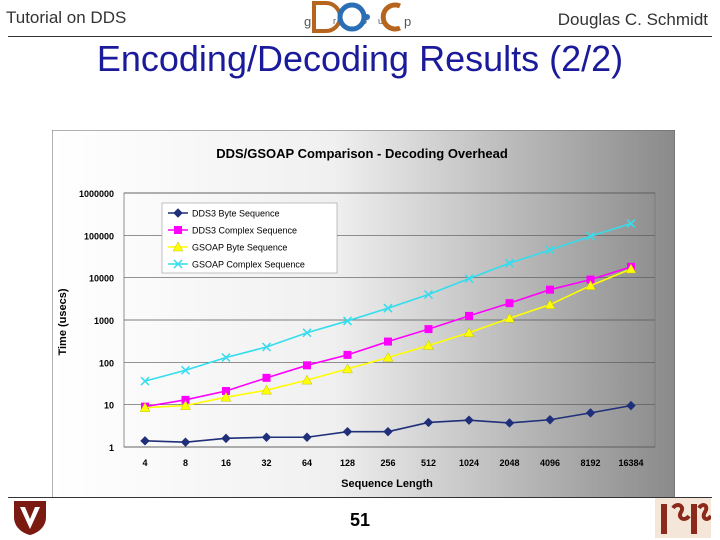  I want to click on legend-item: DDS3 Byte Sequence, so click(224, 213).